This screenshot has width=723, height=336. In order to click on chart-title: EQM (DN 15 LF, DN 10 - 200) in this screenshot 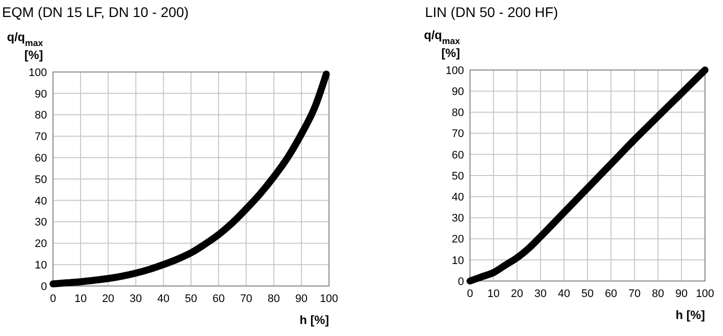, I will do `click(95, 12)`.